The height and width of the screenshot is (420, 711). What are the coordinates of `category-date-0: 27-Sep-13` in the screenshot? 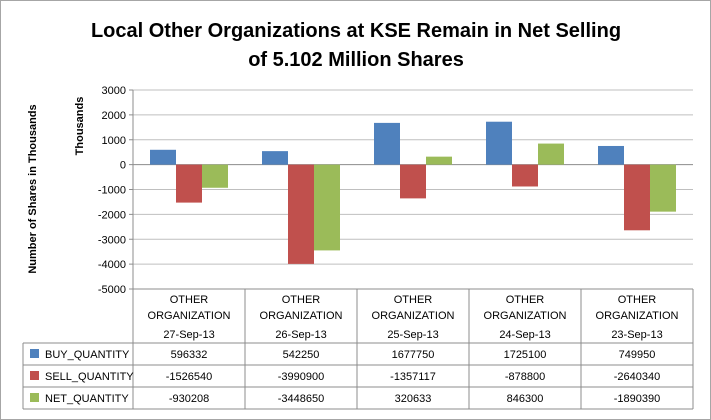 It's located at (188, 335).